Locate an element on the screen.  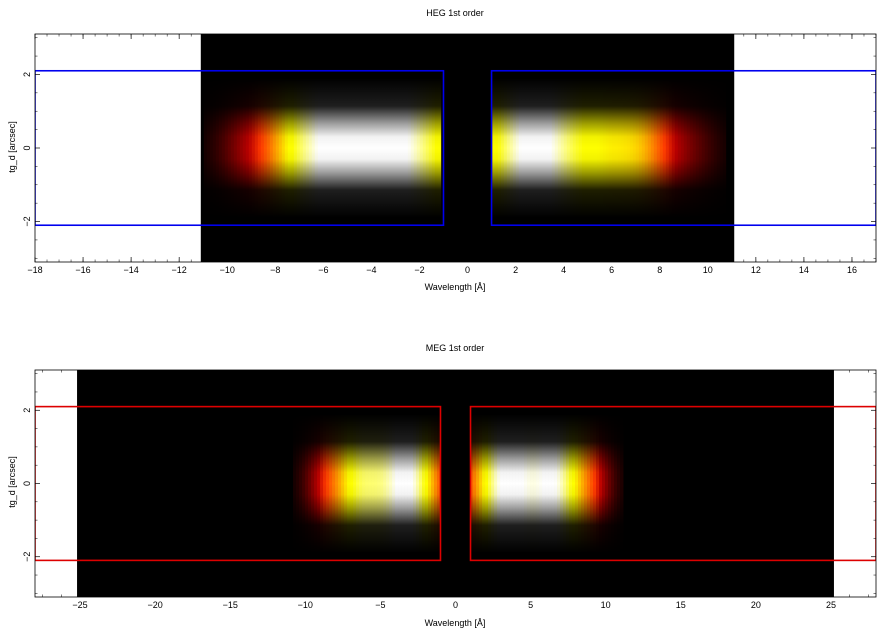
heg-x-tick-label: −18 is located at coordinates (34, 270).